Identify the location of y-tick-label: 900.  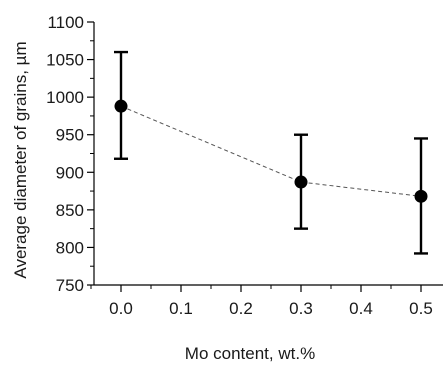
(70, 172).